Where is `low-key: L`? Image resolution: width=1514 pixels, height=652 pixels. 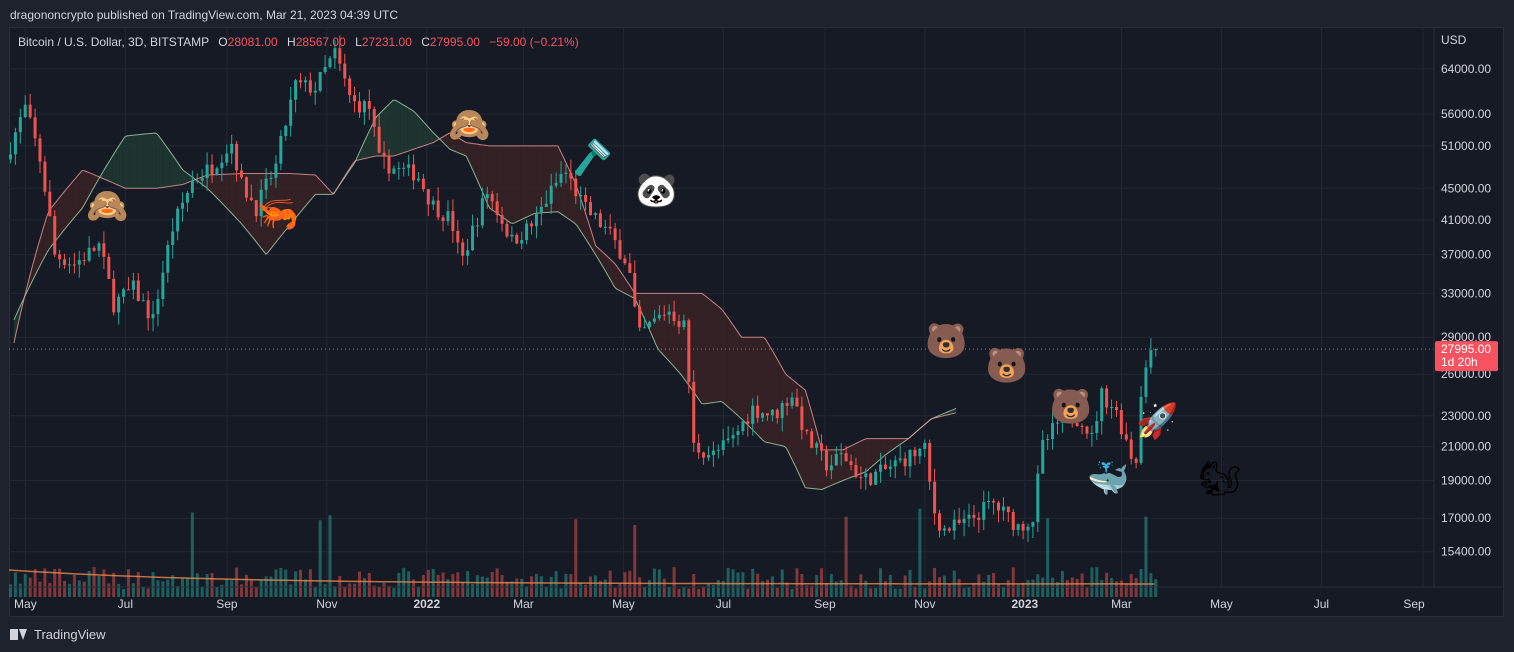 low-key: L is located at coordinates (358, 42).